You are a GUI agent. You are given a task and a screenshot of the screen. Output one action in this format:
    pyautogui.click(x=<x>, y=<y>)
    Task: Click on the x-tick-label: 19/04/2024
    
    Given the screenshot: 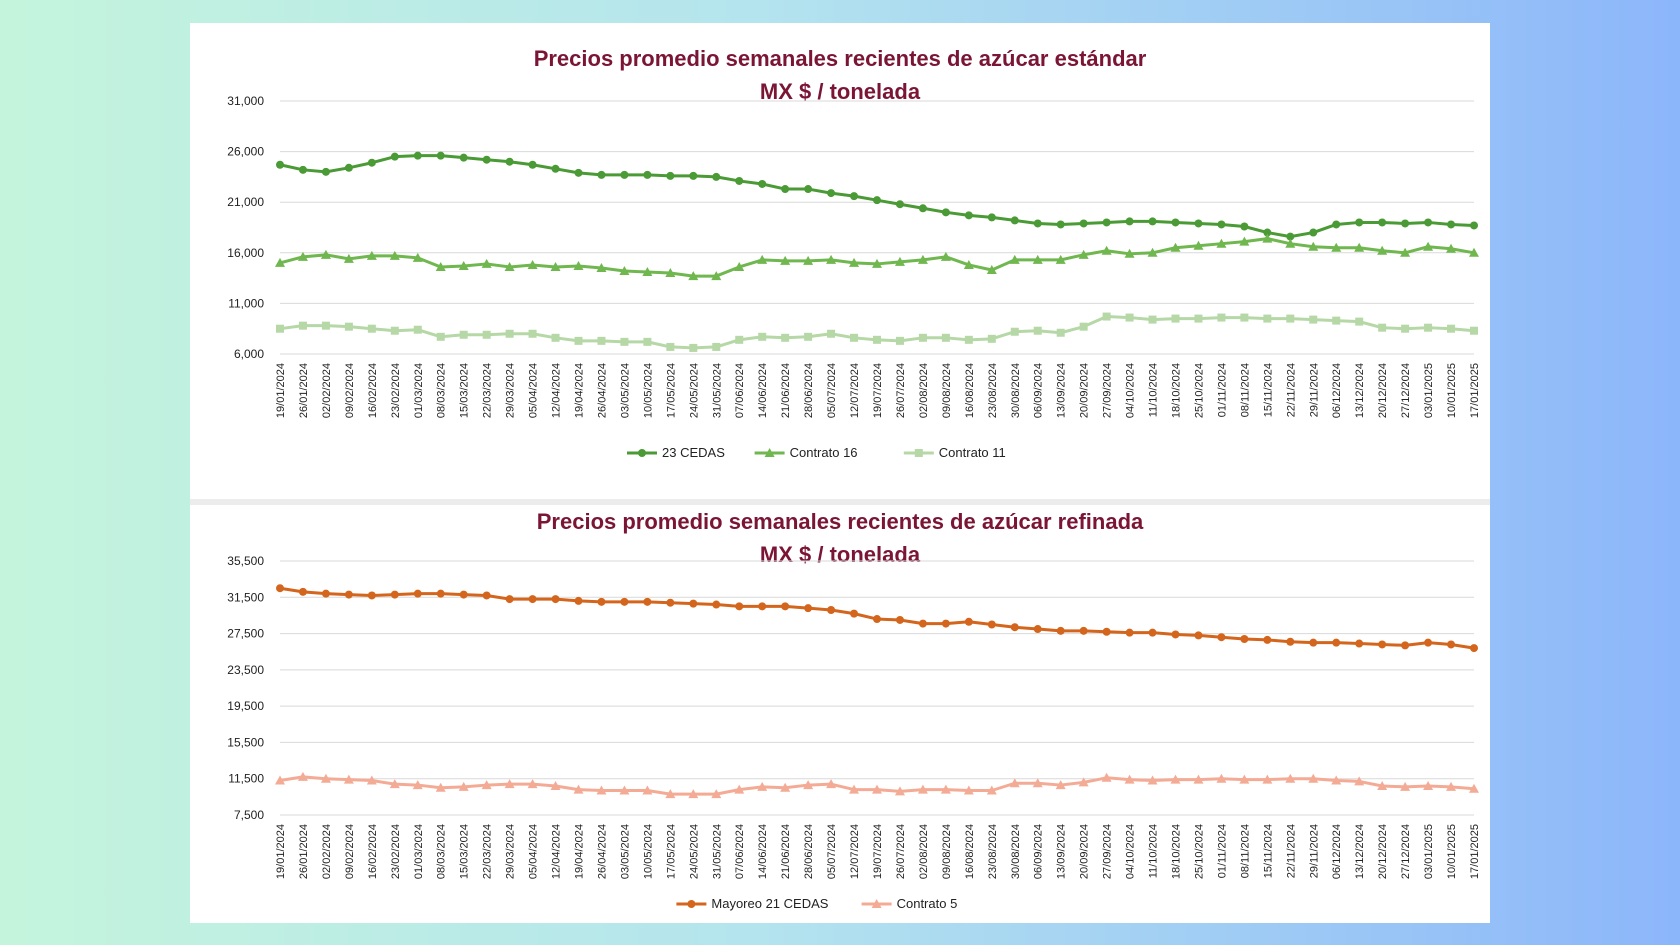 What is the action you would take?
    pyautogui.click(x=580, y=851)
    